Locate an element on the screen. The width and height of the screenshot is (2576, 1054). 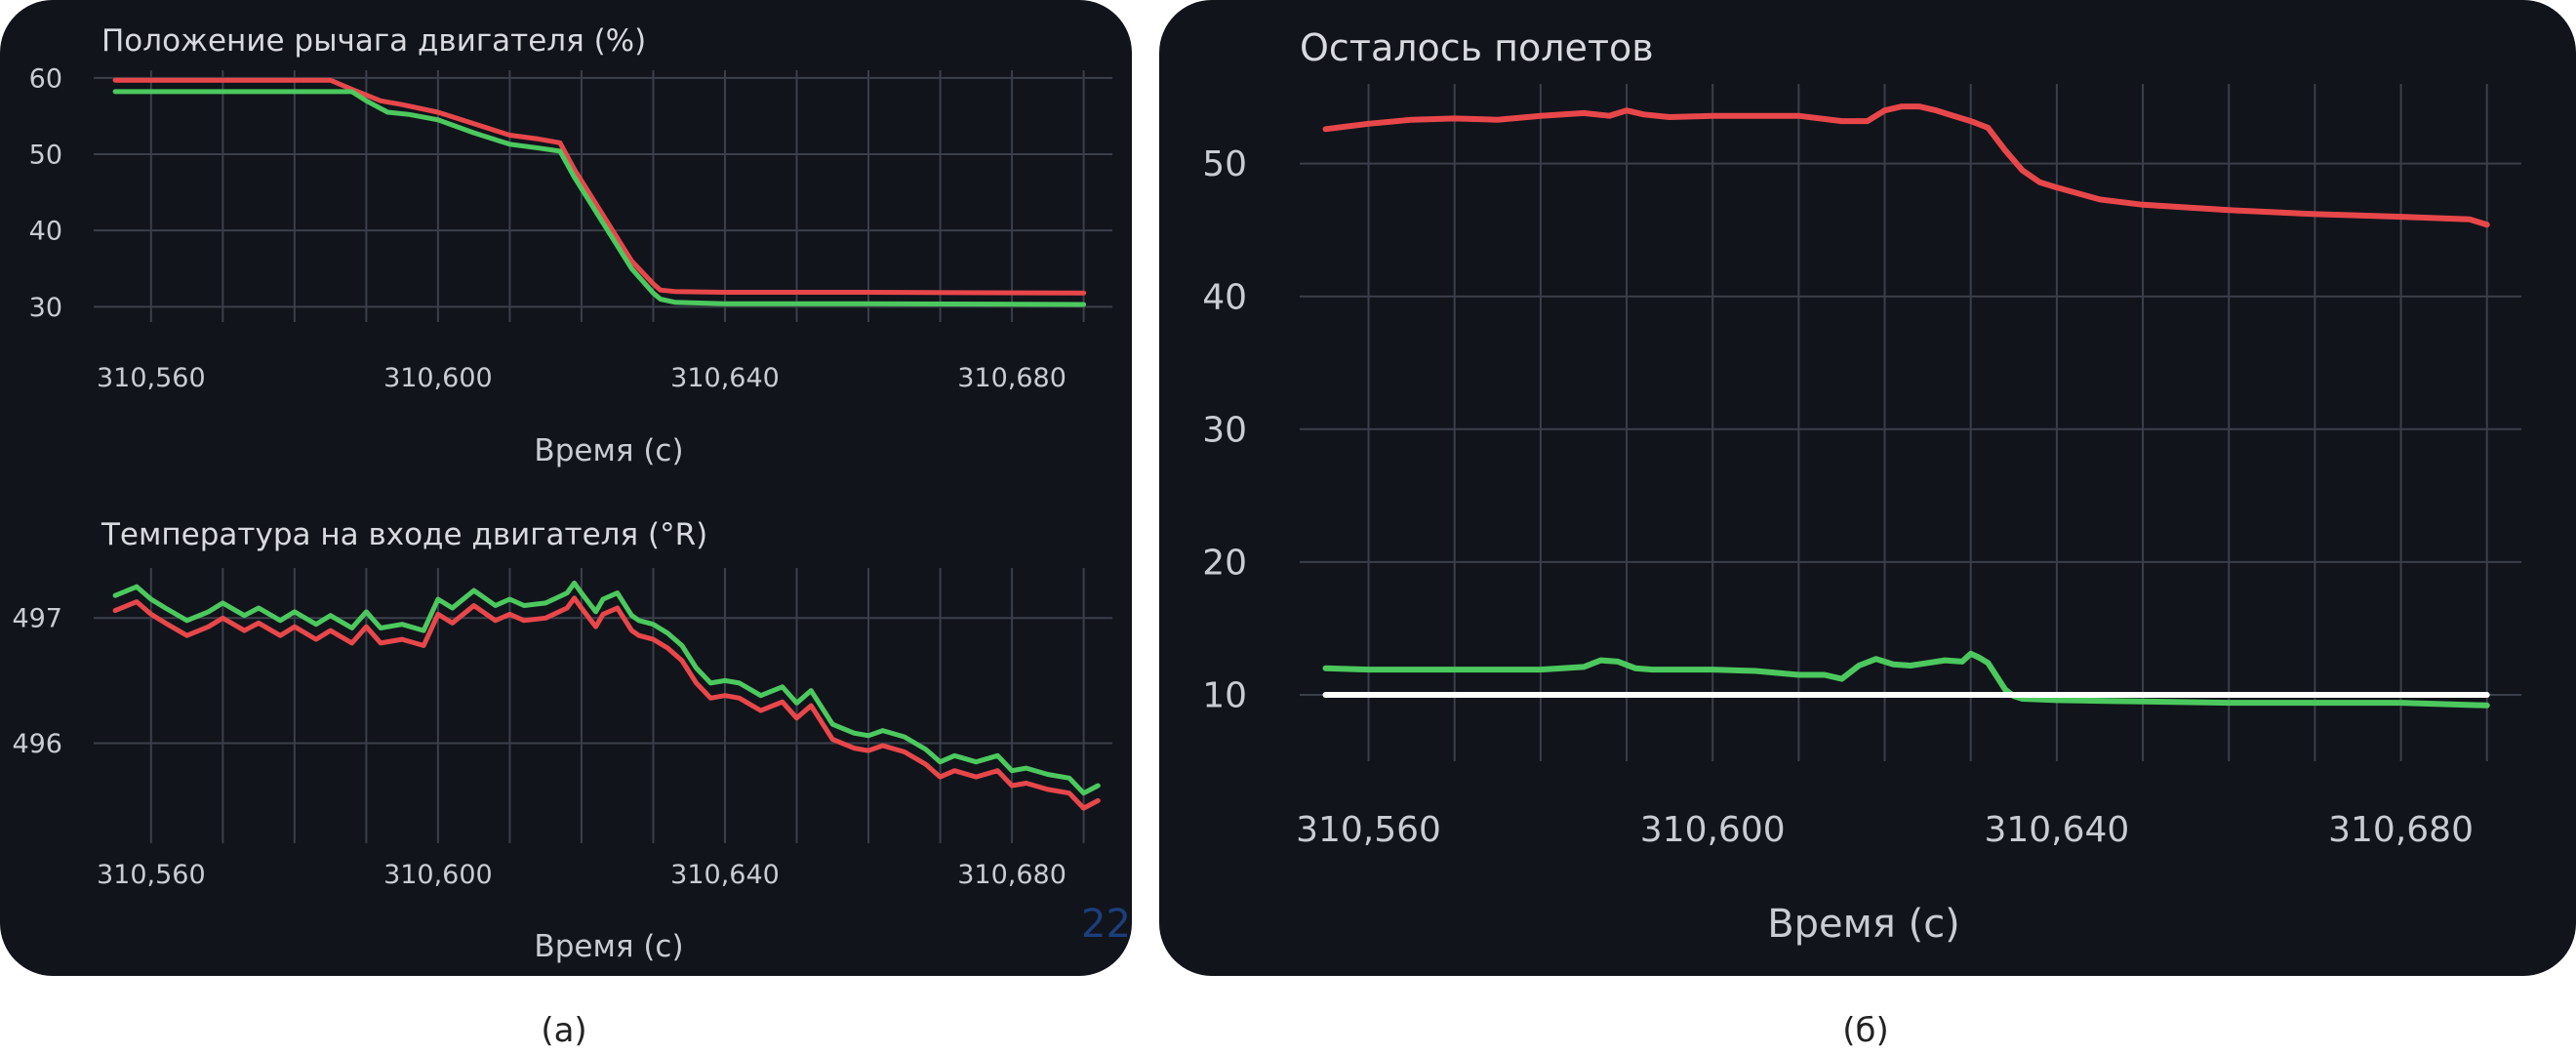
chart-plot-1: 496 497 310,560 310,600 310,640 310,680 is located at coordinates (562, 729).